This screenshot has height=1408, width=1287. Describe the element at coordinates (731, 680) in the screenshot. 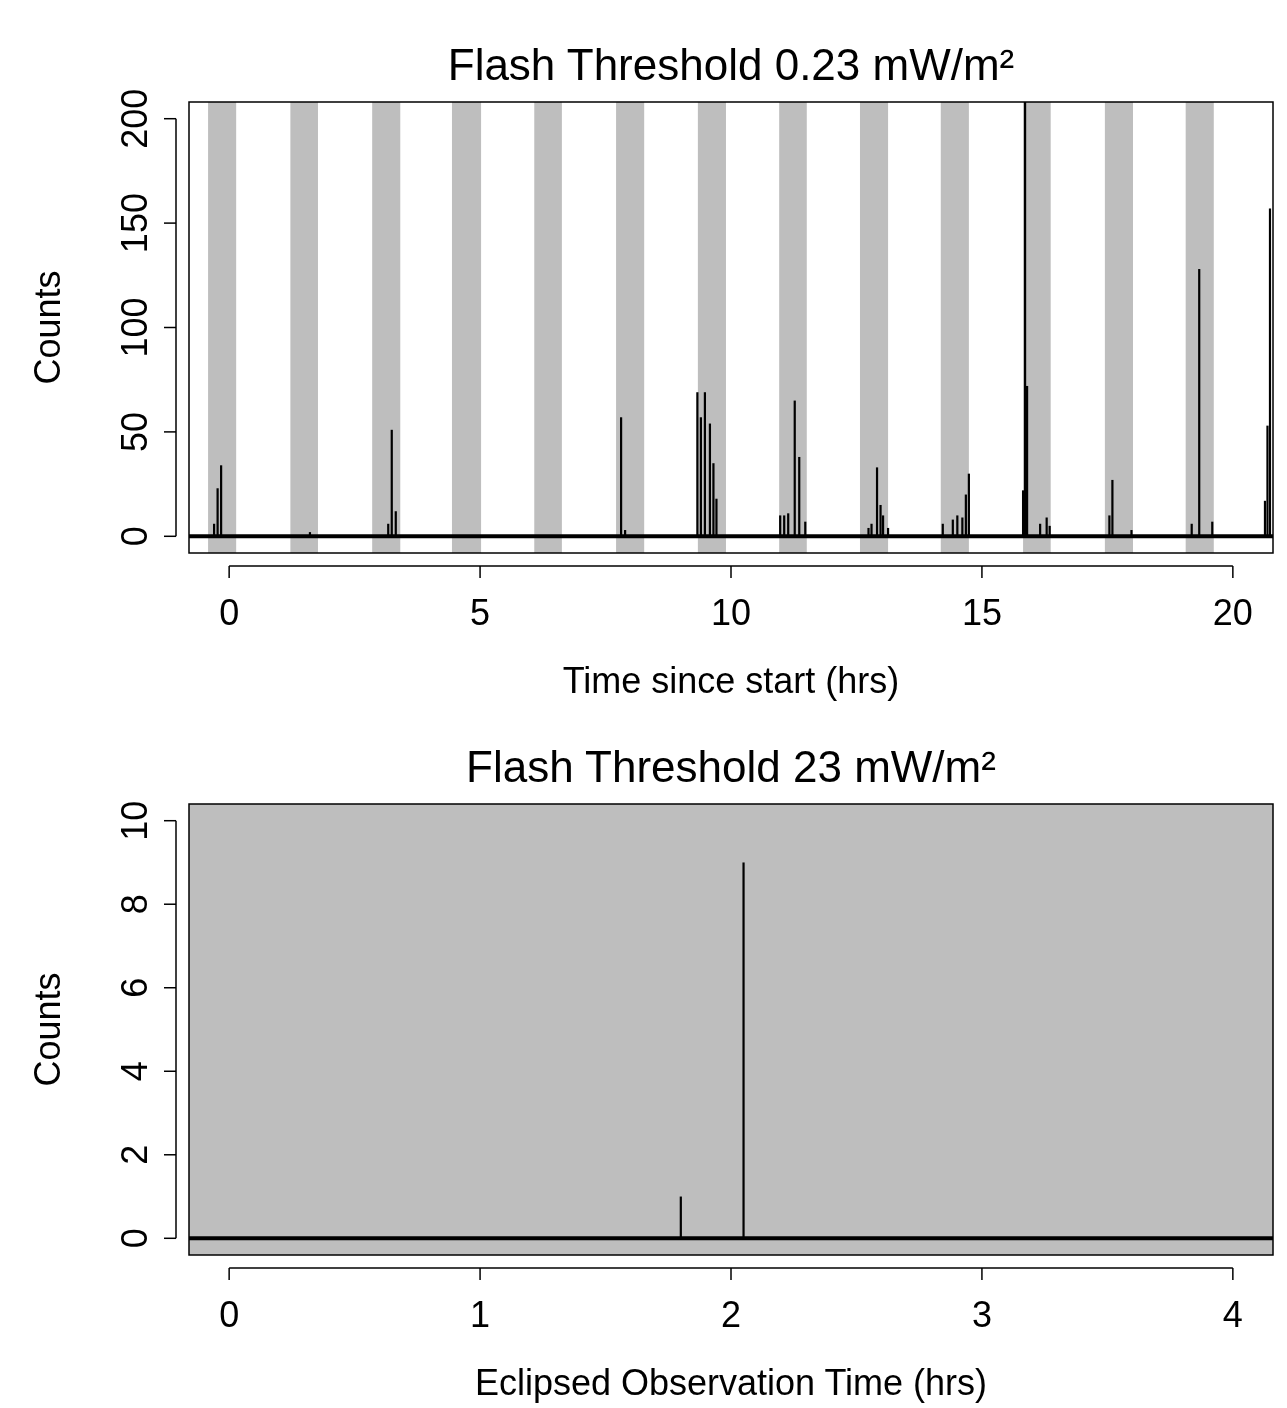

I see `x-axis-title: Time since start (hrs)` at that location.